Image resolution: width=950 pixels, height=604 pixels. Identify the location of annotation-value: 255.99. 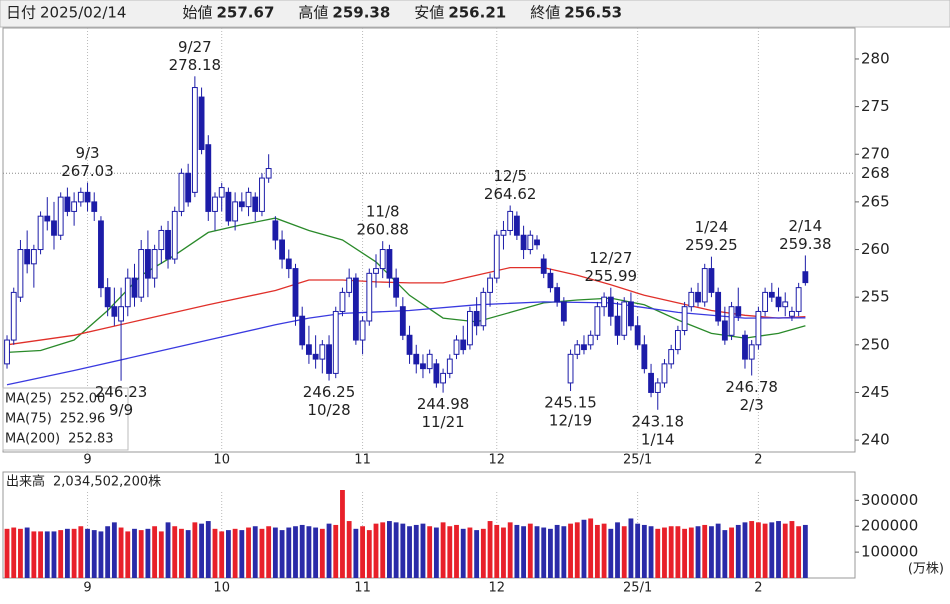
(611, 276).